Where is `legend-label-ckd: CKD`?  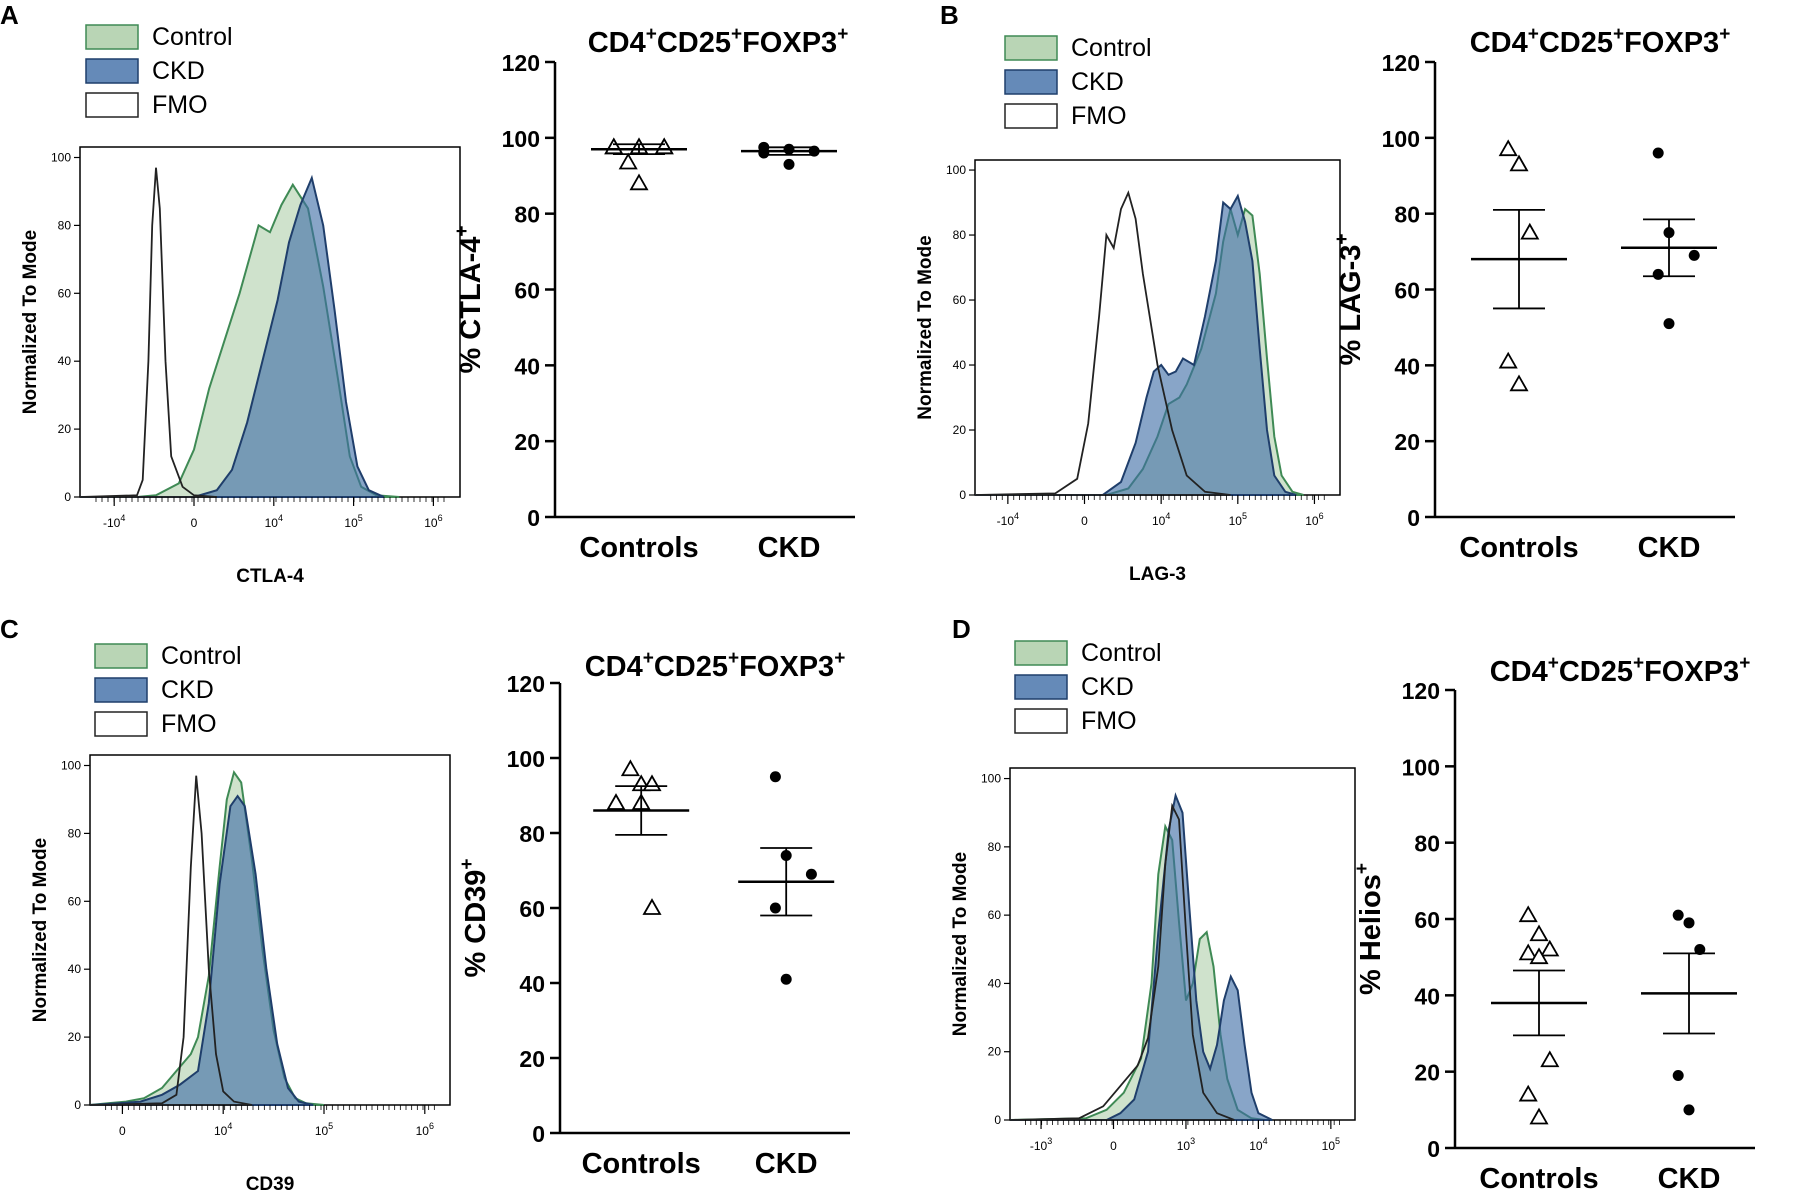
legend-label-ckd: CKD is located at coordinates (178, 71).